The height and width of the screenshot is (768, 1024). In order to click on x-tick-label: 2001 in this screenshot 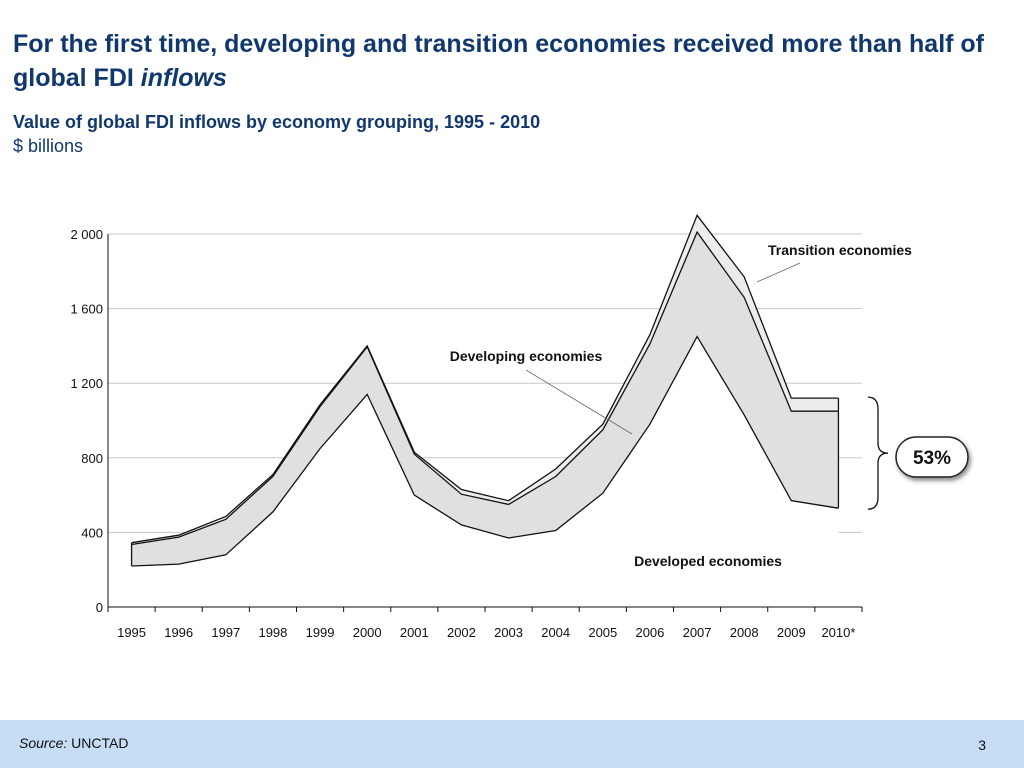, I will do `click(414, 632)`.